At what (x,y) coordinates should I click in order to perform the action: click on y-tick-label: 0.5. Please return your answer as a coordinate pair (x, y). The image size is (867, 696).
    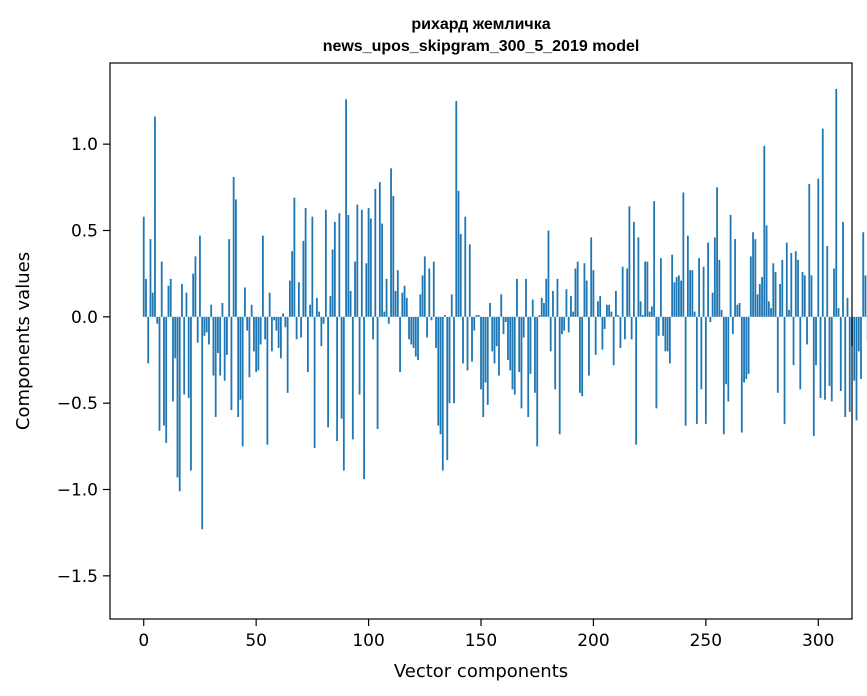
    Looking at the image, I should click on (84, 231).